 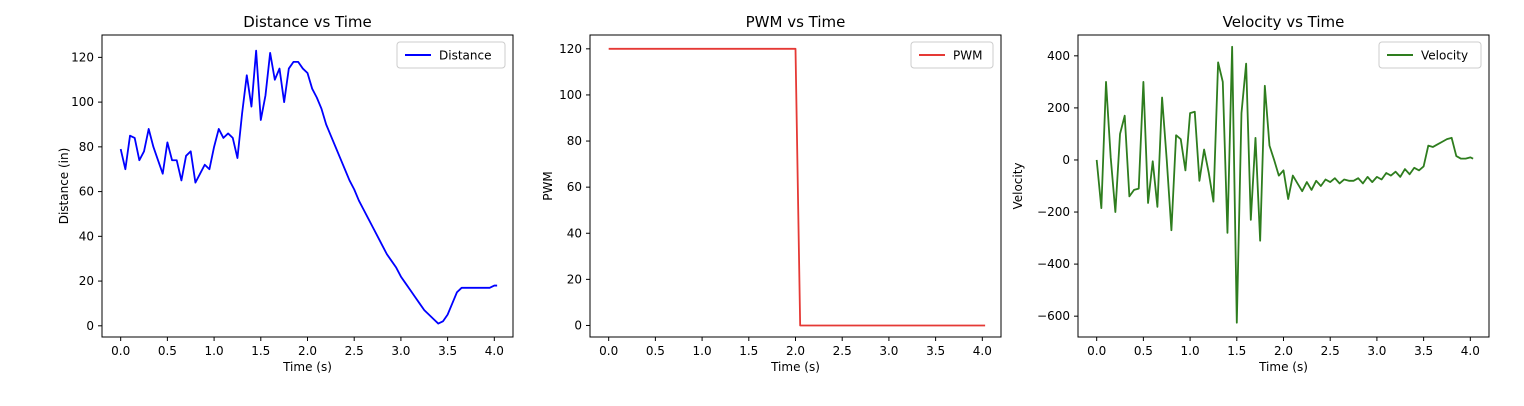 I want to click on distance-x-tick-label: 4.0, so click(x=494, y=351).